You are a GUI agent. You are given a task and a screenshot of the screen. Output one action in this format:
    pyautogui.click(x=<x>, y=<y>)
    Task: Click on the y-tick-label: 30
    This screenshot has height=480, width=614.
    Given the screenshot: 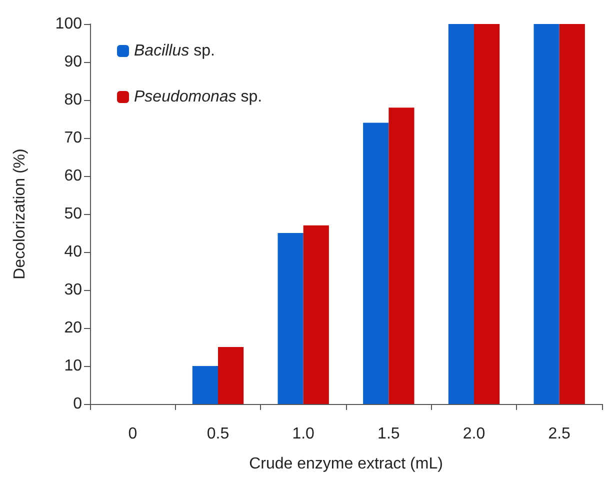 What is the action you would take?
    pyautogui.click(x=73, y=290)
    